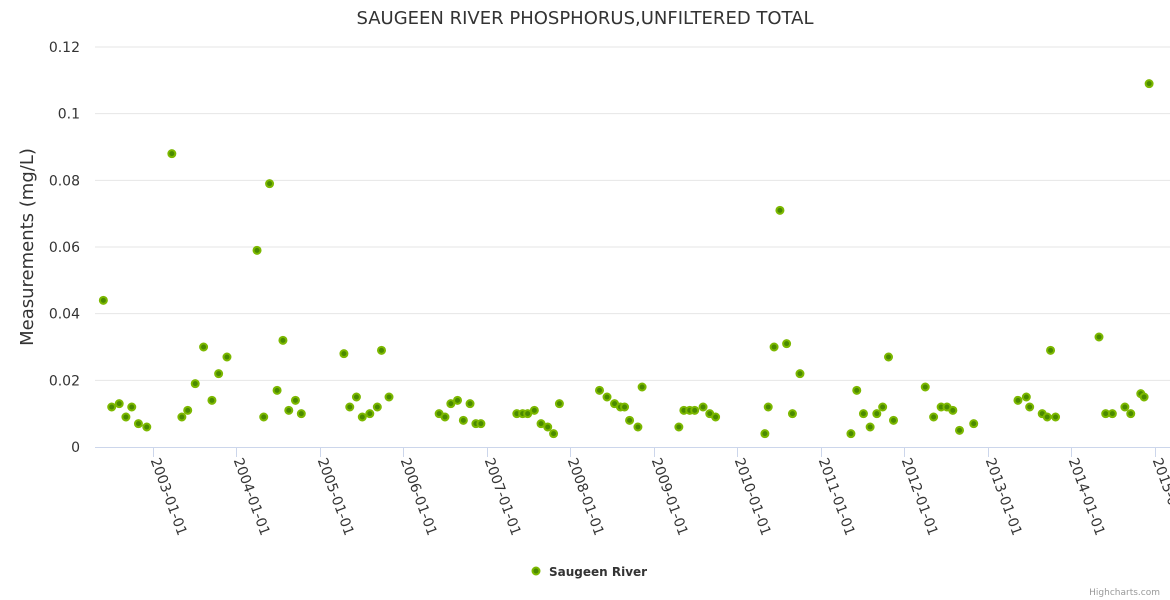 Image resolution: width=1170 pixels, height=600 pixels. I want to click on legend-item-saugeen-river: Saugeen River, so click(589, 572).